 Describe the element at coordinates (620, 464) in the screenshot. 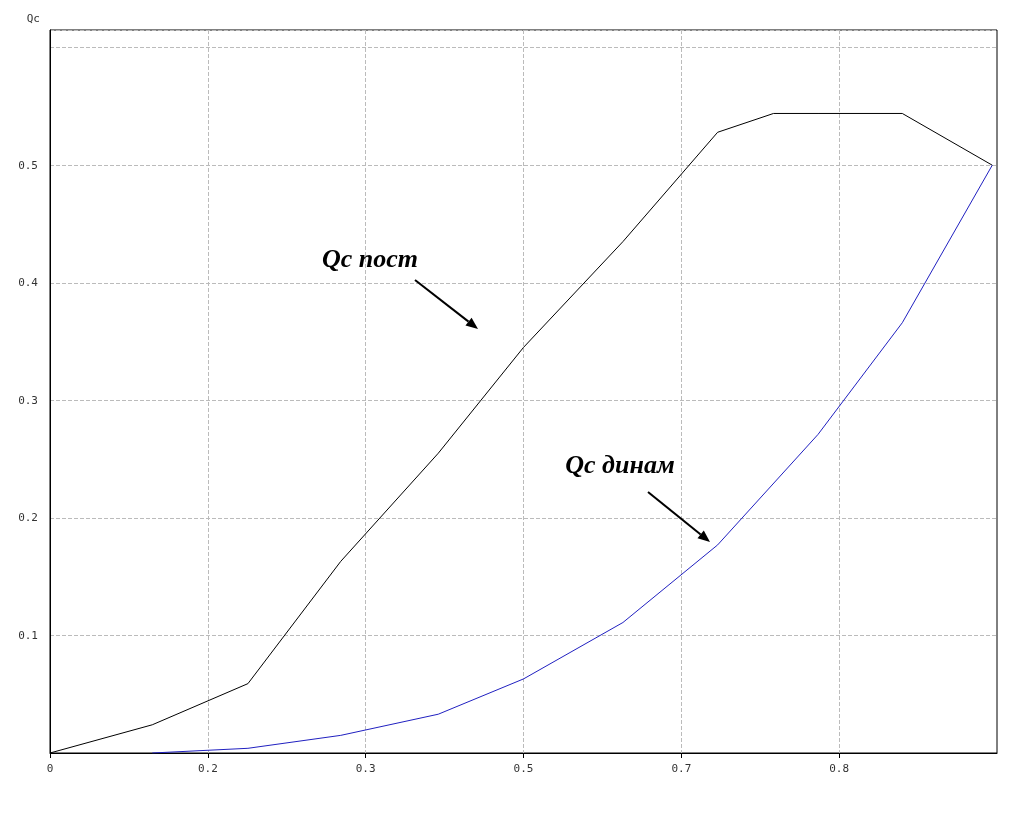

I see `annotation: Qc динам` at that location.